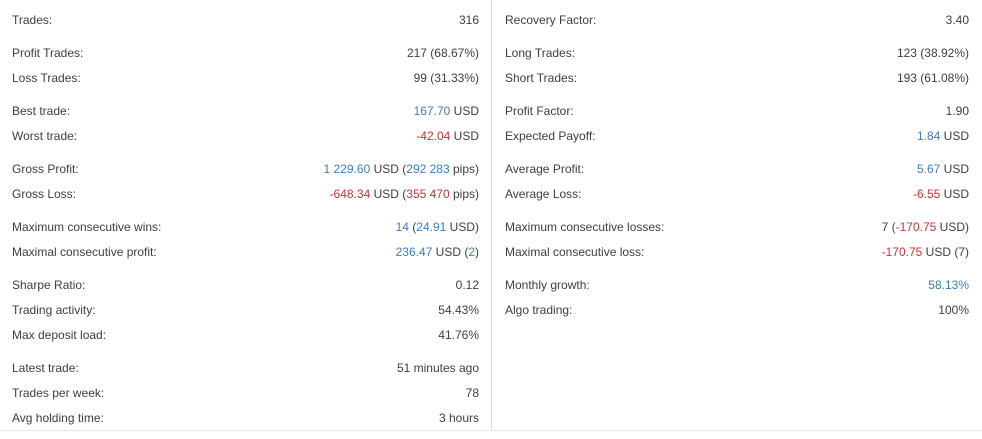 Image resolution: width=982 pixels, height=439 pixels. I want to click on stat-label: Sharpe Ratio:, so click(49, 285).